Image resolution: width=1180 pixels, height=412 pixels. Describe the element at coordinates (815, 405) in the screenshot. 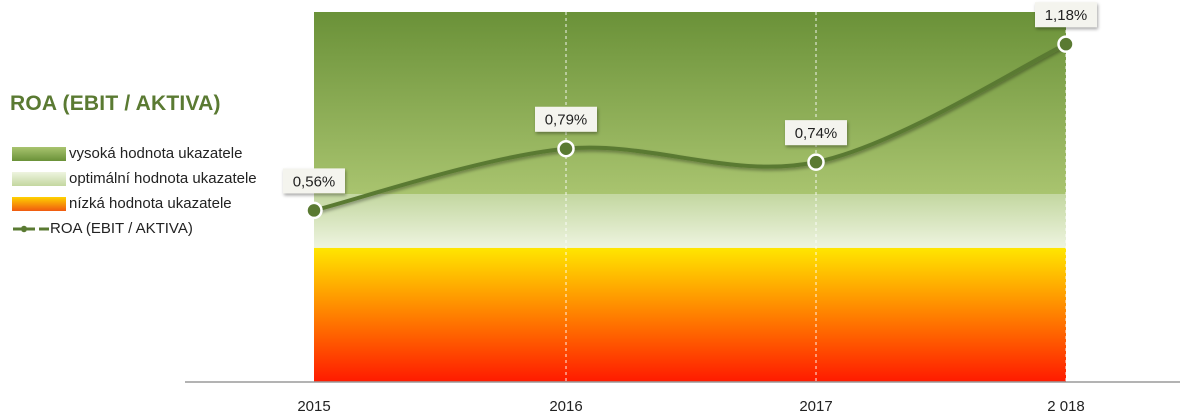

I see `x-tick-label: 2017` at that location.